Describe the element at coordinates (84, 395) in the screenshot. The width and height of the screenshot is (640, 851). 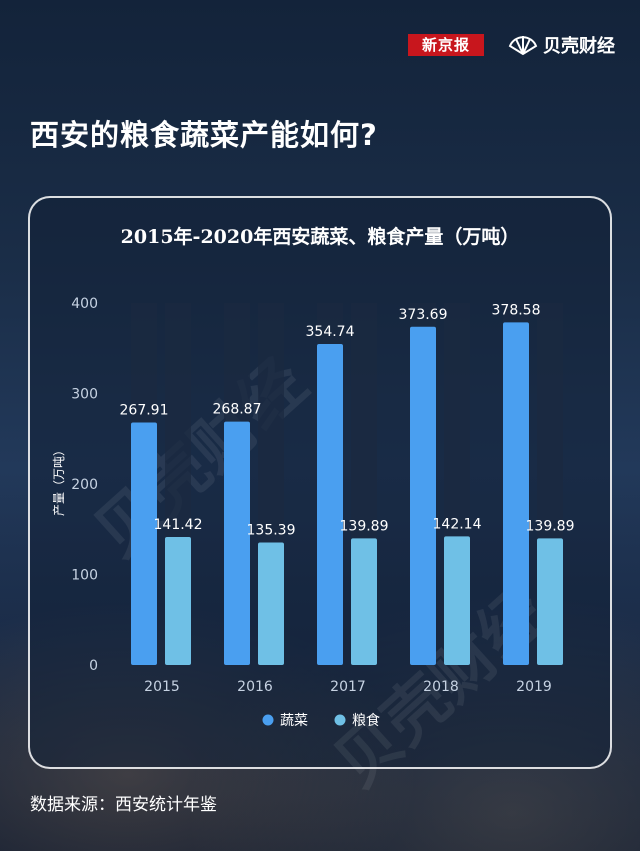
I see `y-tick-label: 300` at that location.